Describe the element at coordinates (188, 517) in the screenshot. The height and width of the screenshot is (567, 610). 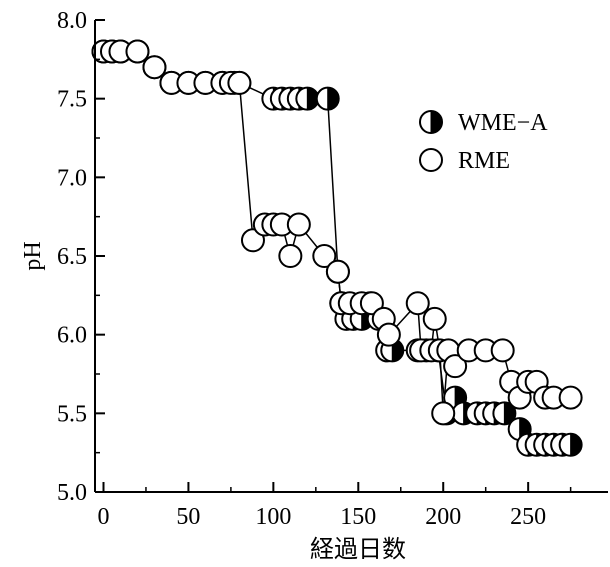
I see `x-tick-label: 50` at that location.